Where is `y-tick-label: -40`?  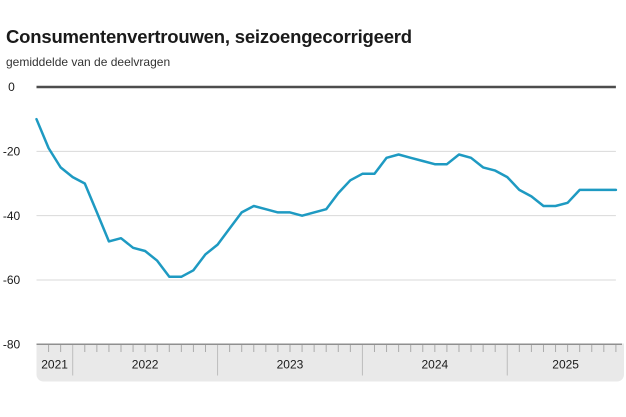
y-tick-label: -40 is located at coordinates (12, 216).